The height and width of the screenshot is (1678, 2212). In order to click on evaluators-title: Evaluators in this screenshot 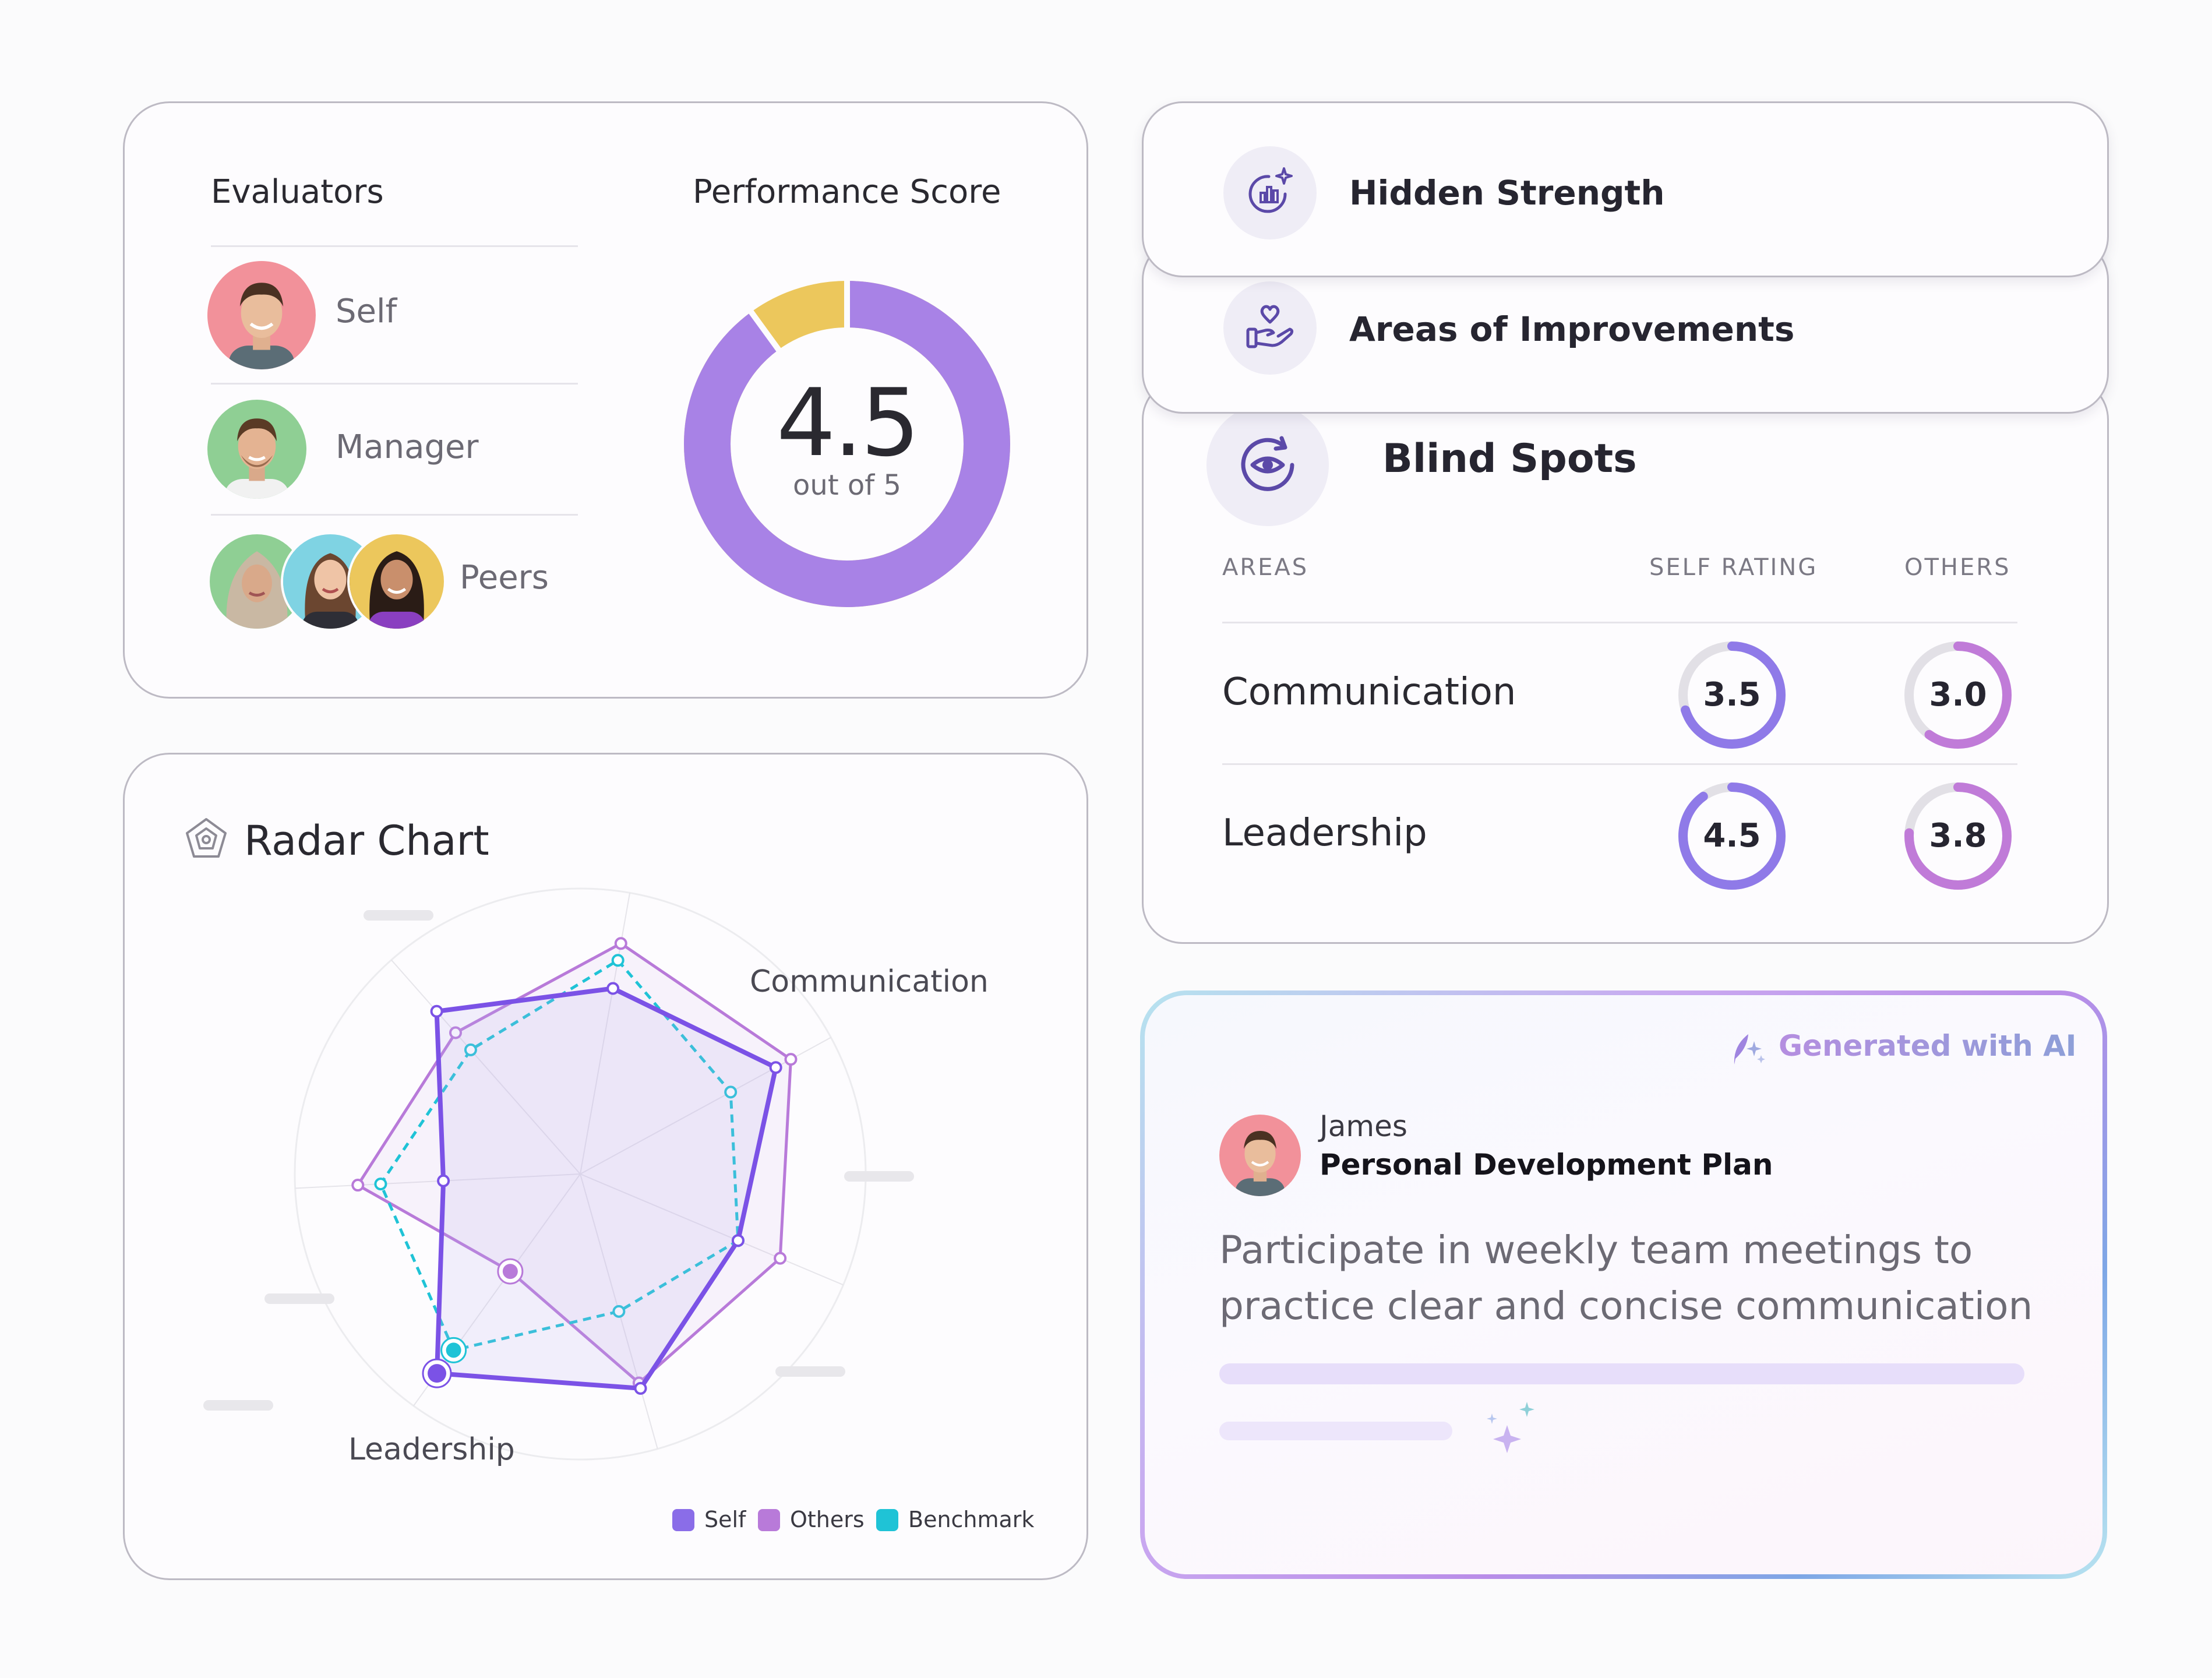, I will do `click(298, 192)`.